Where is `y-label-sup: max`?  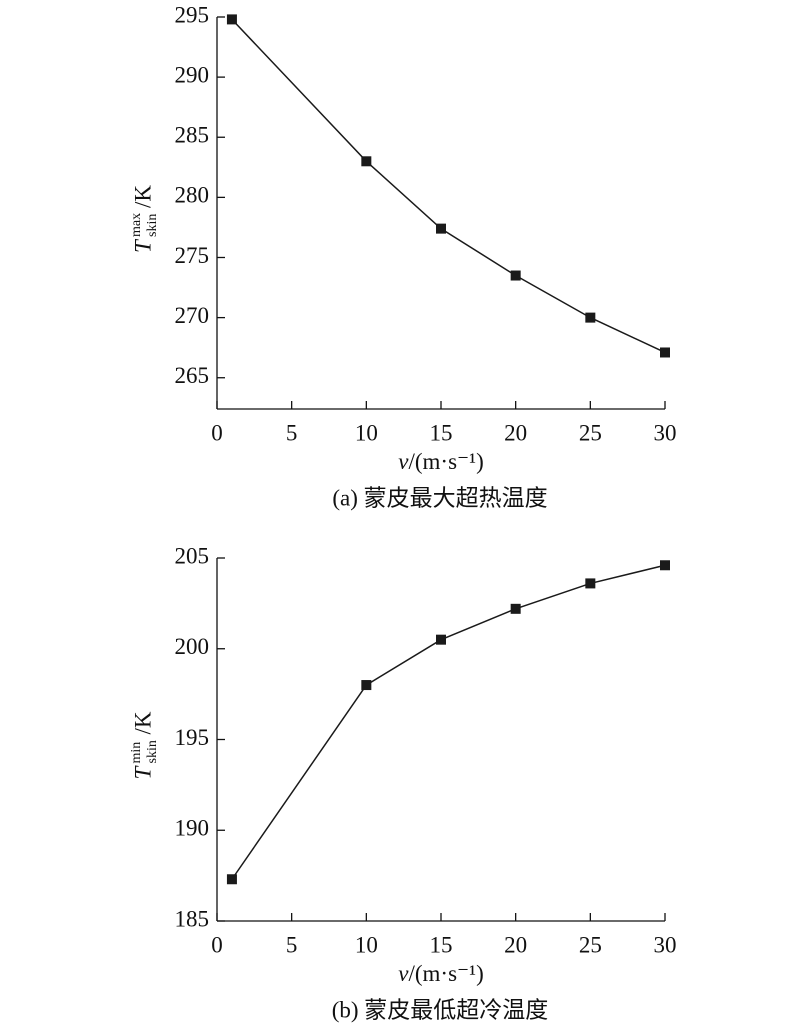
y-label-sup: max is located at coordinates (136, 225).